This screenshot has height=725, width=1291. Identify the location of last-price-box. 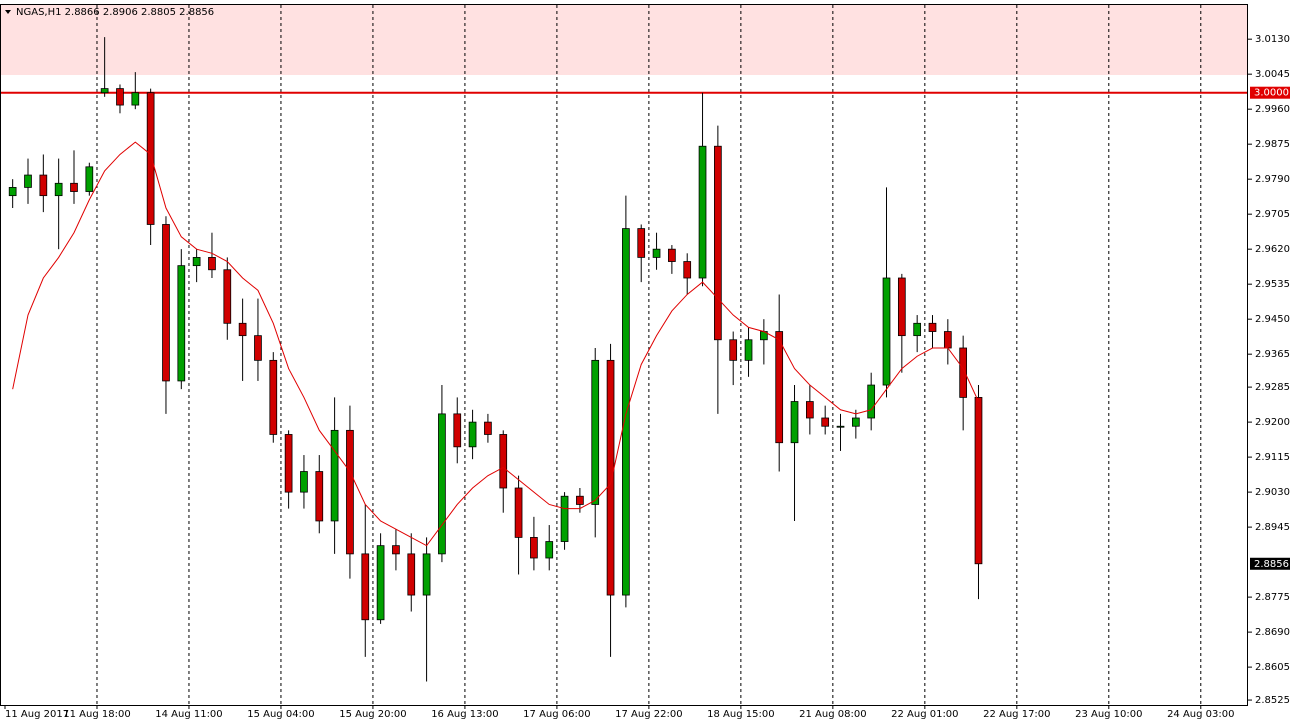
(1270, 563).